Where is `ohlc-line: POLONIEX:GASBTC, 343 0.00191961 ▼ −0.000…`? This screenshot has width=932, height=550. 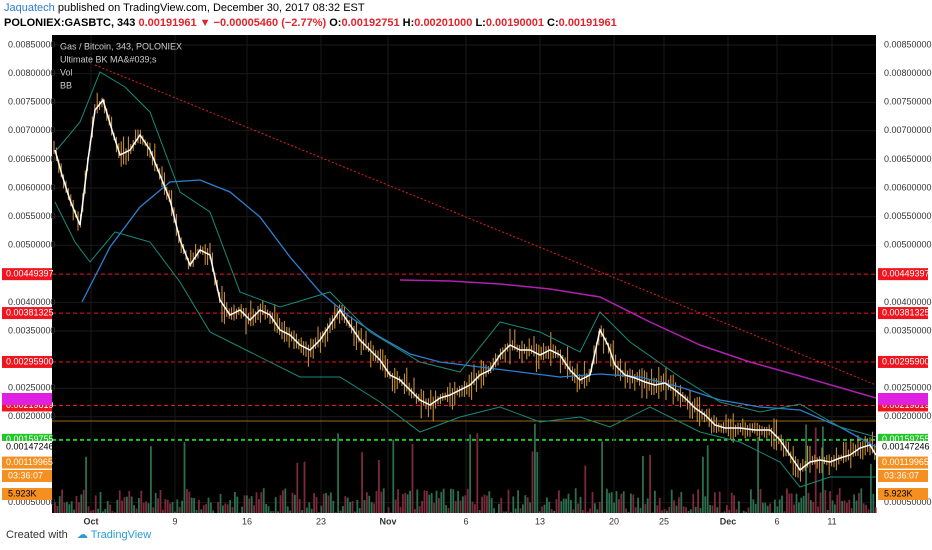
ohlc-line: POLONIEX:GASBTC, 343 0.00191961 ▼ −0.000… is located at coordinates (310, 23).